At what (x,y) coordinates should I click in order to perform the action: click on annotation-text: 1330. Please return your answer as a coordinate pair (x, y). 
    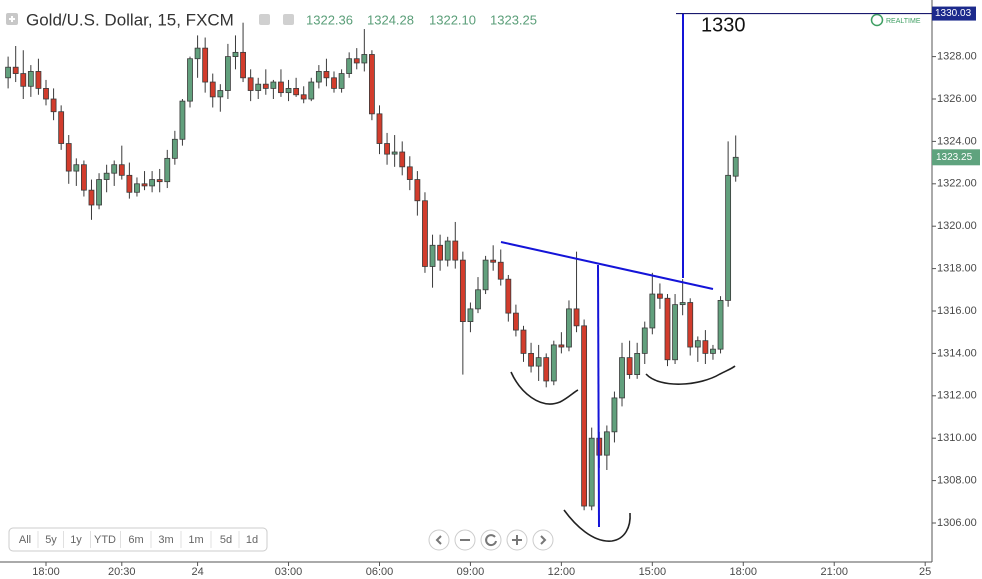
    Looking at the image, I should click on (723, 25).